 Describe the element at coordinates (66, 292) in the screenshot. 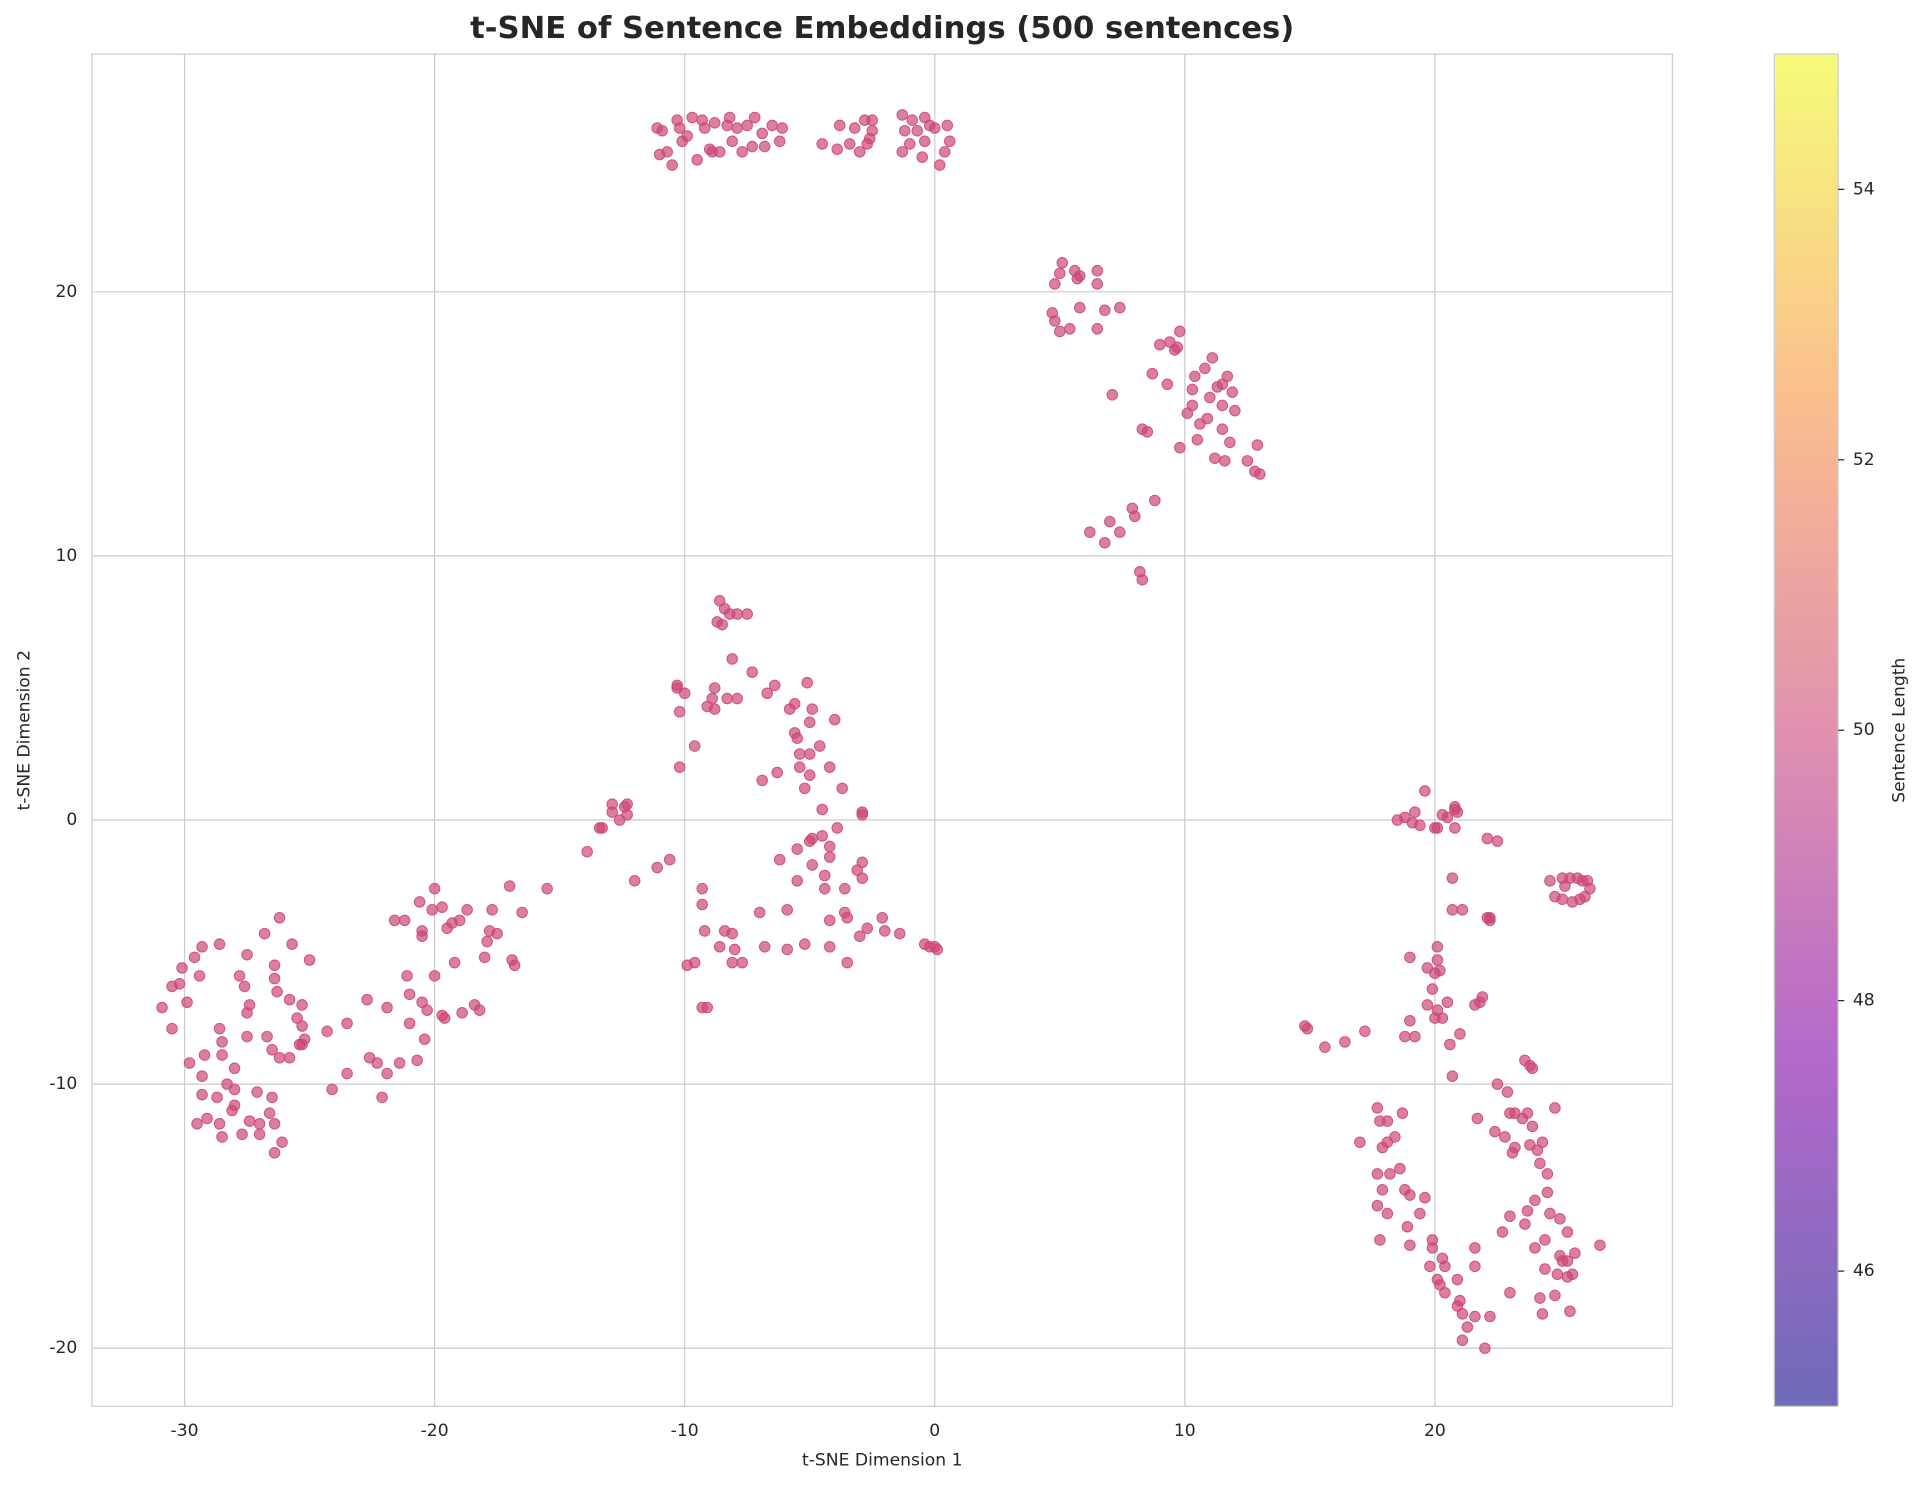

I see `y-tick-label: 20` at that location.